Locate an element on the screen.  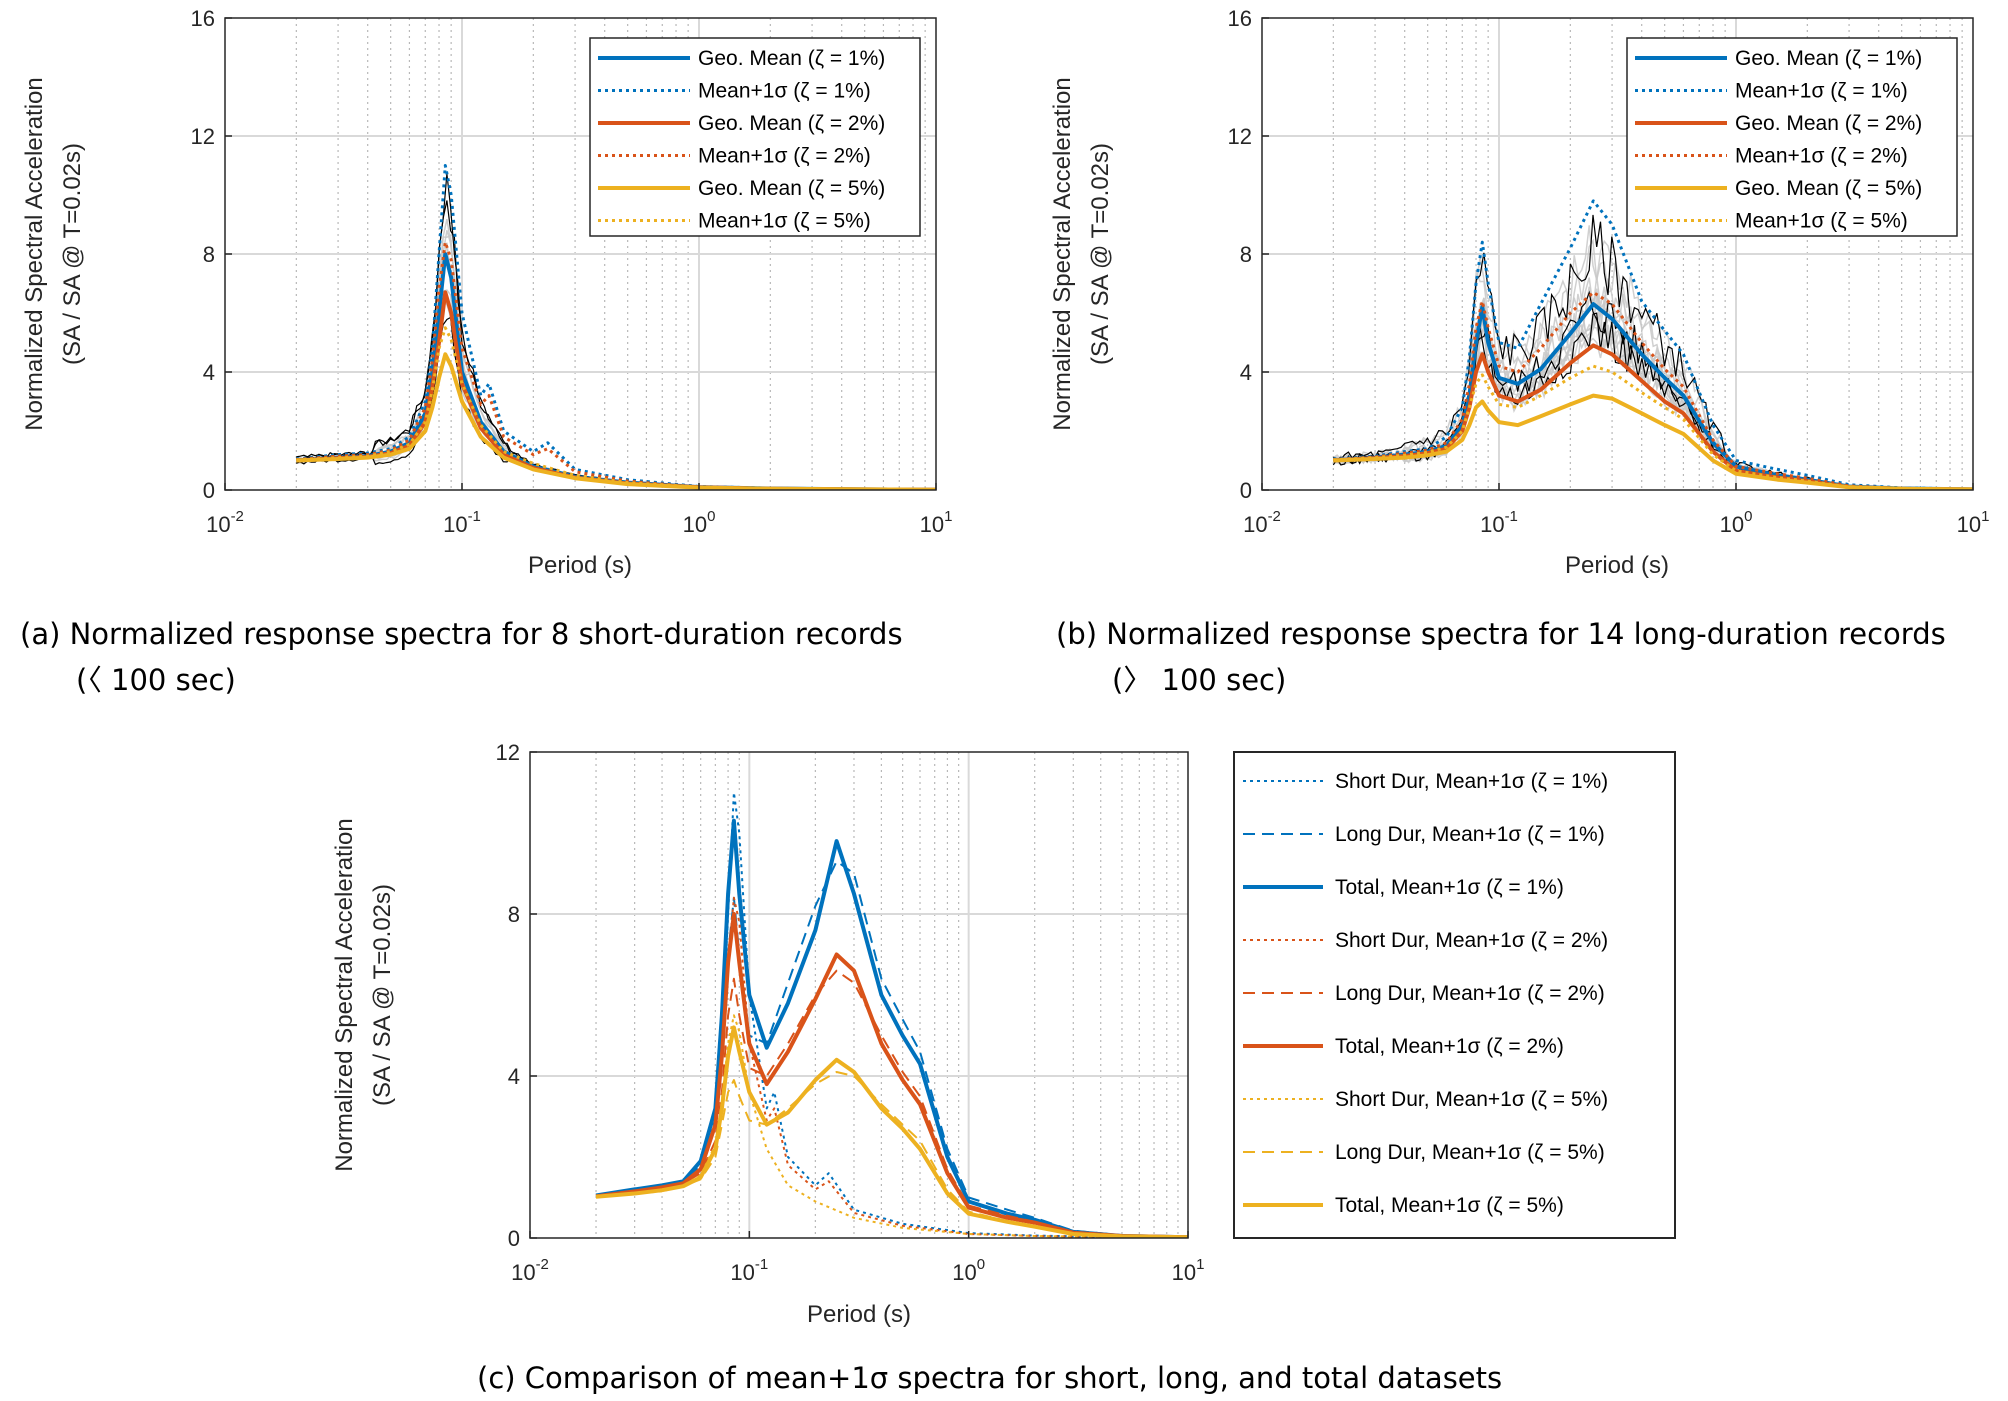
plot-area-c is located at coordinates (859, 995).